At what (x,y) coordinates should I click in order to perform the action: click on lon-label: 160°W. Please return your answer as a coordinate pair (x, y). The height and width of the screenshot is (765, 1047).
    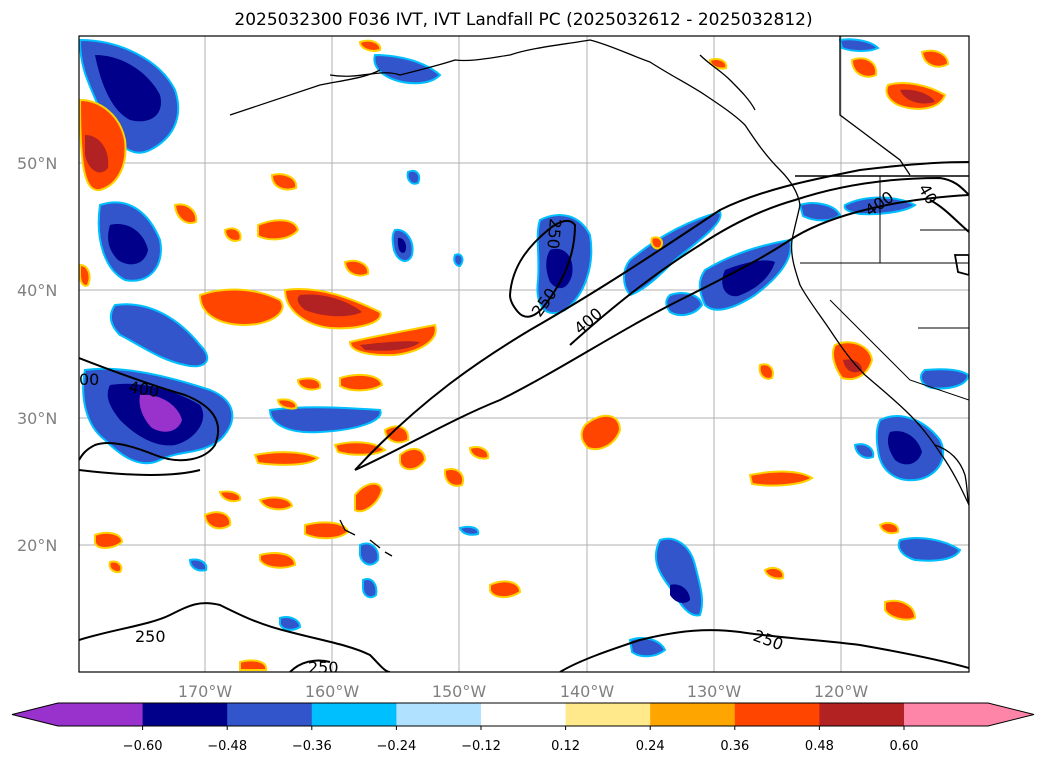
    Looking at the image, I should click on (332, 691).